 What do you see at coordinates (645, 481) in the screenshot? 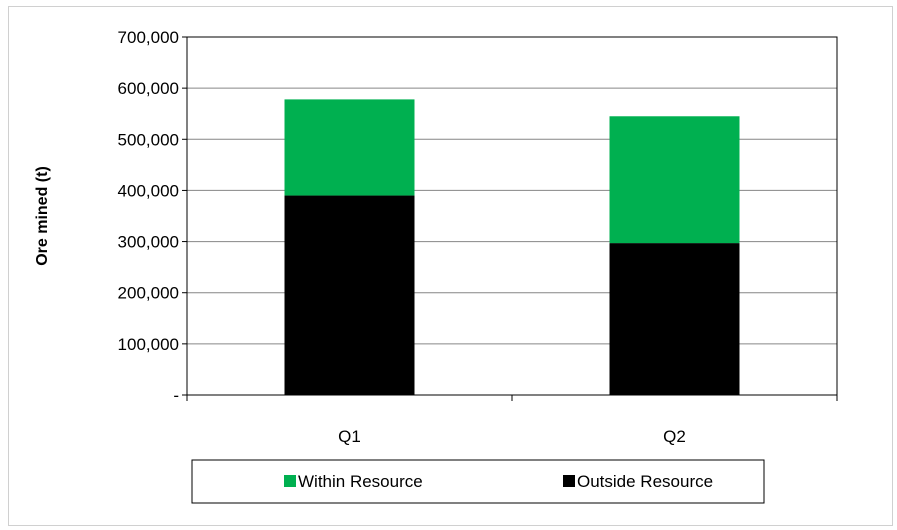
I see `legend-label: Outside Resource` at bounding box center [645, 481].